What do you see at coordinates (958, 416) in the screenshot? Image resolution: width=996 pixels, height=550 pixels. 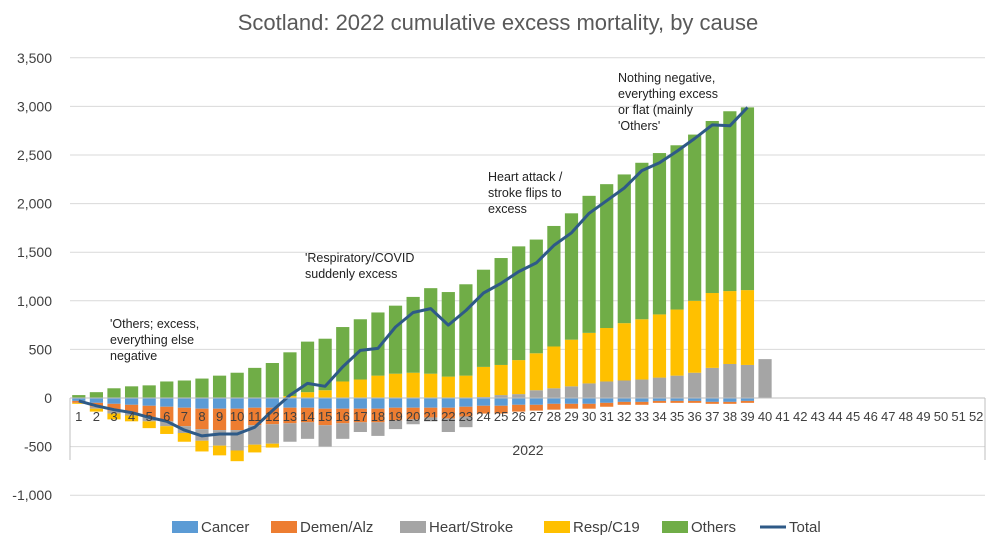 I see `x-tick-label: 51` at bounding box center [958, 416].